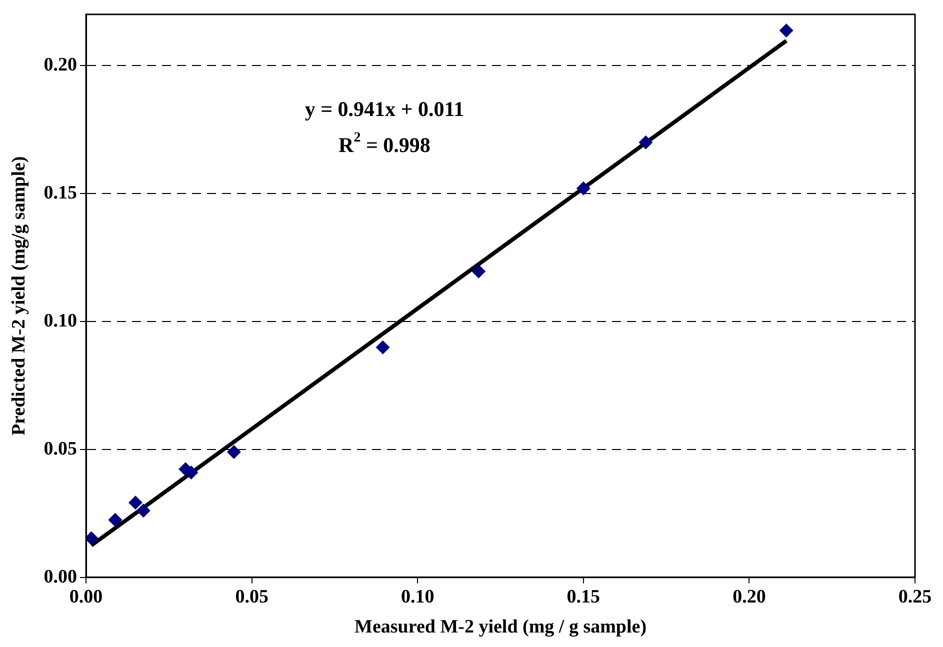 This screenshot has height=647, width=943. I want to click on x-axis-title: Measured M-2 yield (mg / g sample), so click(500, 627).